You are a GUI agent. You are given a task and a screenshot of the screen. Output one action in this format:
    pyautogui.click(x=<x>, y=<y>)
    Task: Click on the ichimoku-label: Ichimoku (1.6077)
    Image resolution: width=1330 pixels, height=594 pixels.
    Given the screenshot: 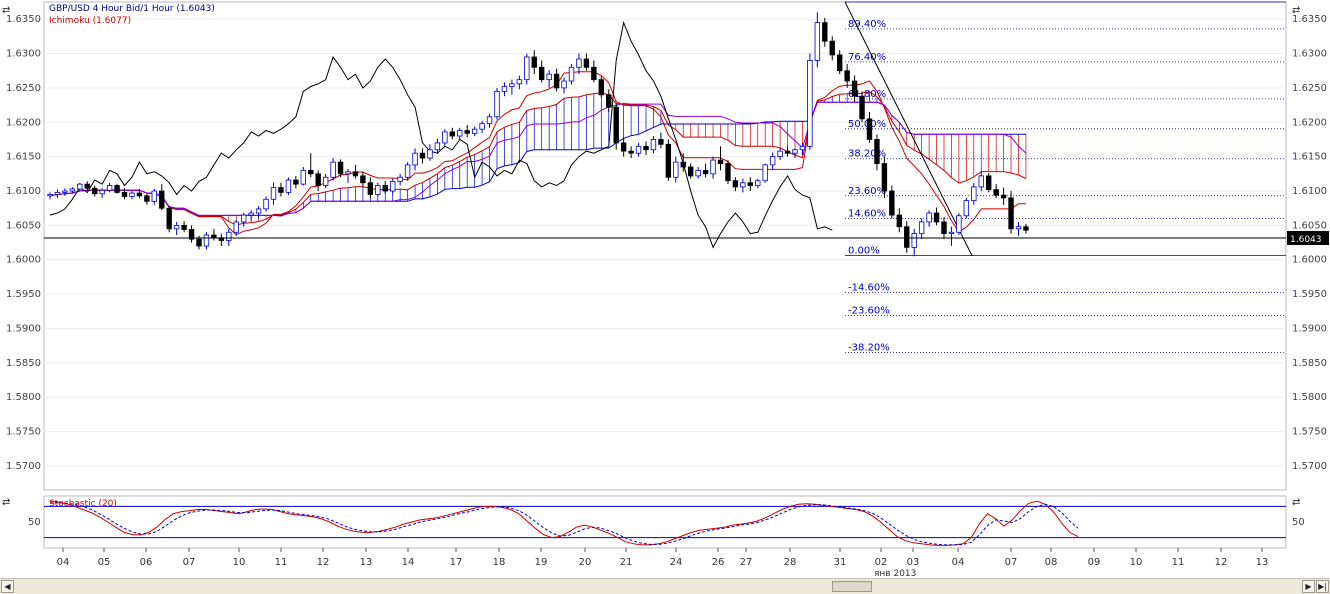 What is the action you would take?
    pyautogui.click(x=90, y=21)
    